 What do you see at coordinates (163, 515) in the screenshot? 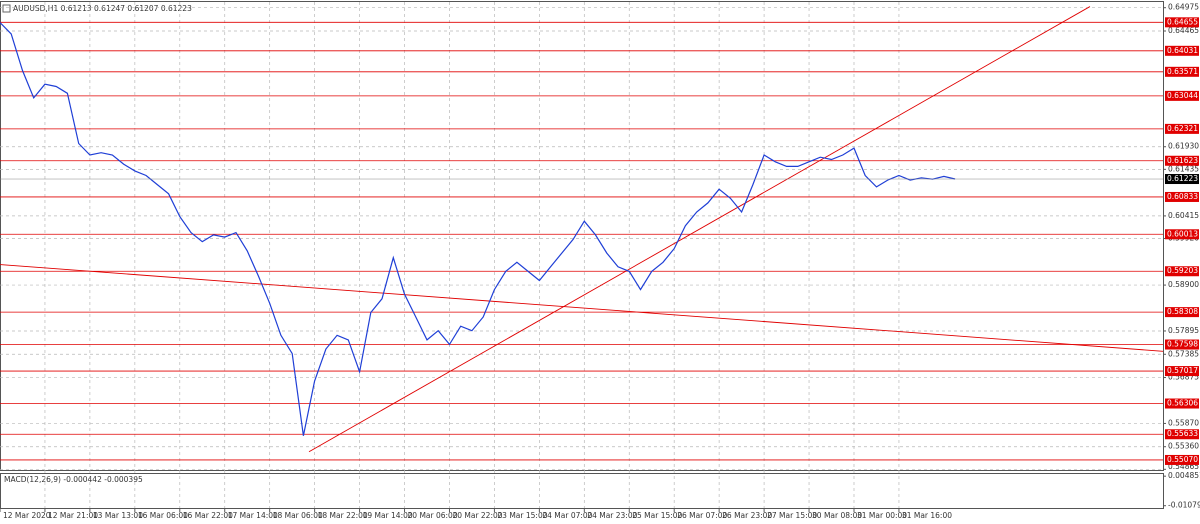
I see `x-tick-label: 16 Mar 06:00` at bounding box center [163, 515].